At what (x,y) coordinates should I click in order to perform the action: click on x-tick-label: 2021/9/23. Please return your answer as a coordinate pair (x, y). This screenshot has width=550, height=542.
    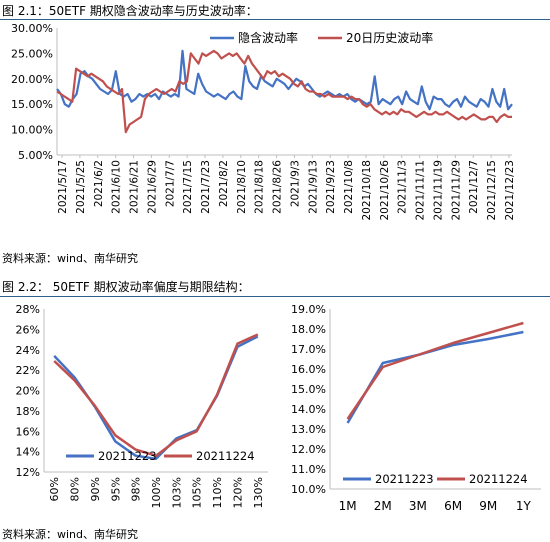
    Looking at the image, I should click on (331, 187).